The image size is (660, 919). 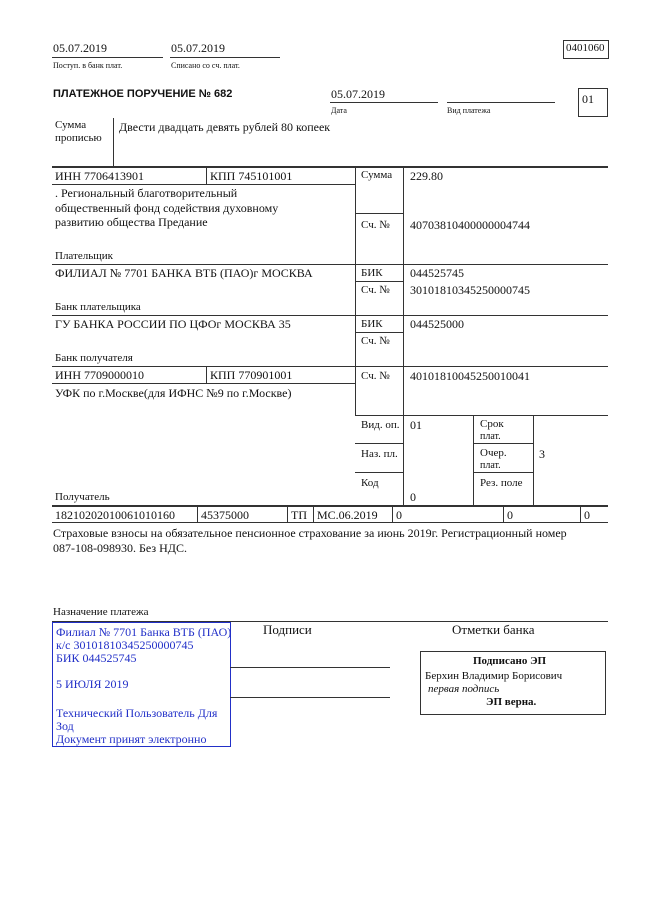 What do you see at coordinates (510, 515) in the screenshot?
I see `doc-date: 0` at bounding box center [510, 515].